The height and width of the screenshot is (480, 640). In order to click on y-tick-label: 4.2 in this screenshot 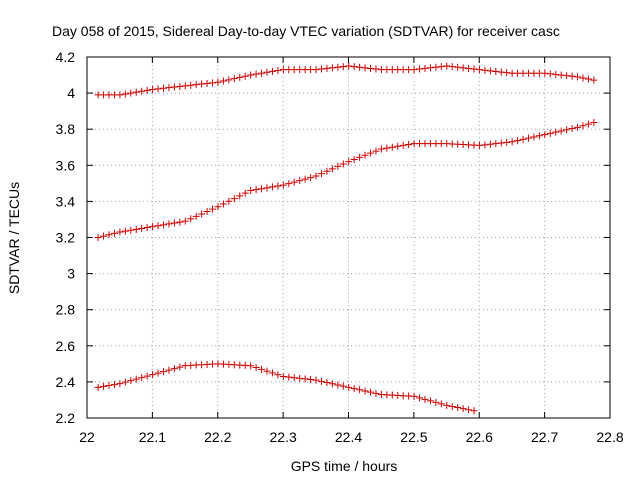, I will do `click(66, 57)`.